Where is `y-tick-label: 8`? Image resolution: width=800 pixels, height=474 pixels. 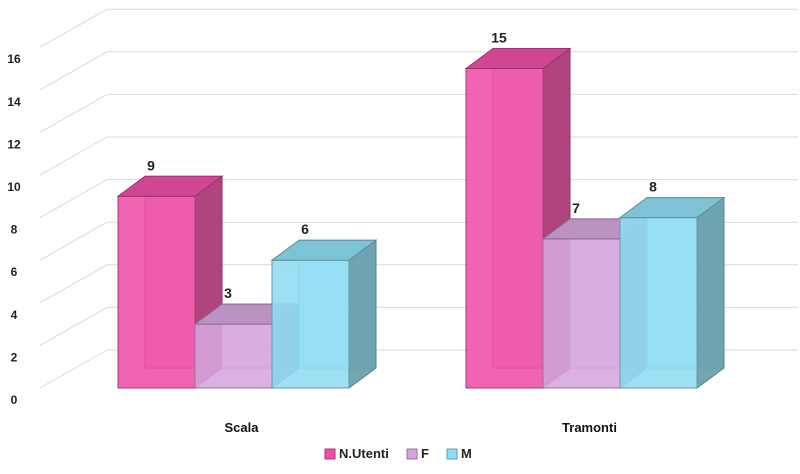 y-tick-label: 8 is located at coordinates (14, 230).